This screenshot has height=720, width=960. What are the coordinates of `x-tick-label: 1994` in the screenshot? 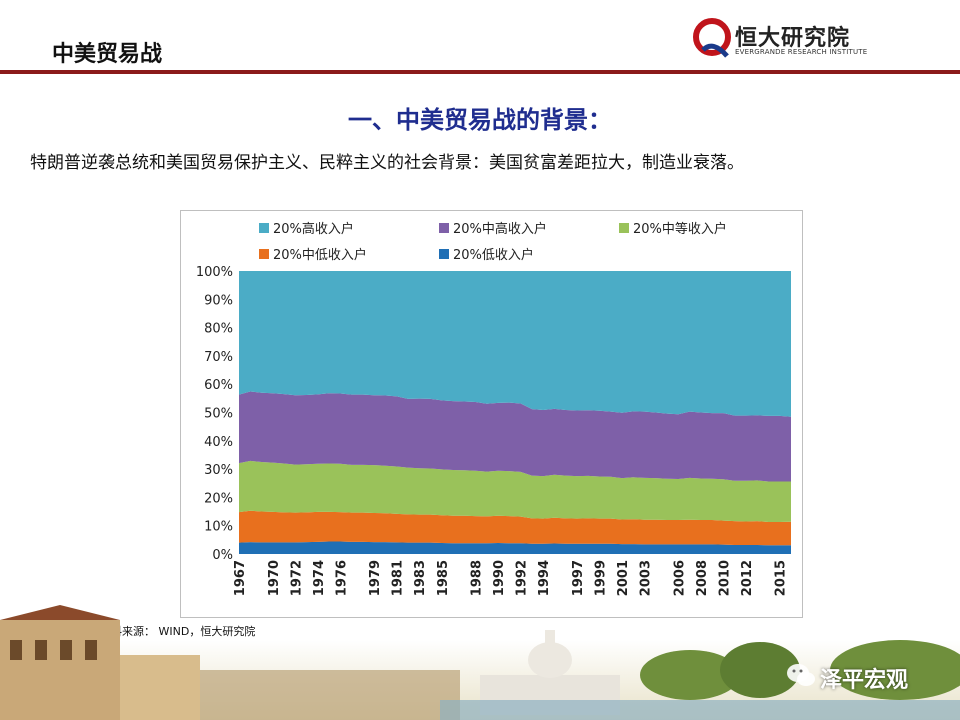 It's located at (544, 578).